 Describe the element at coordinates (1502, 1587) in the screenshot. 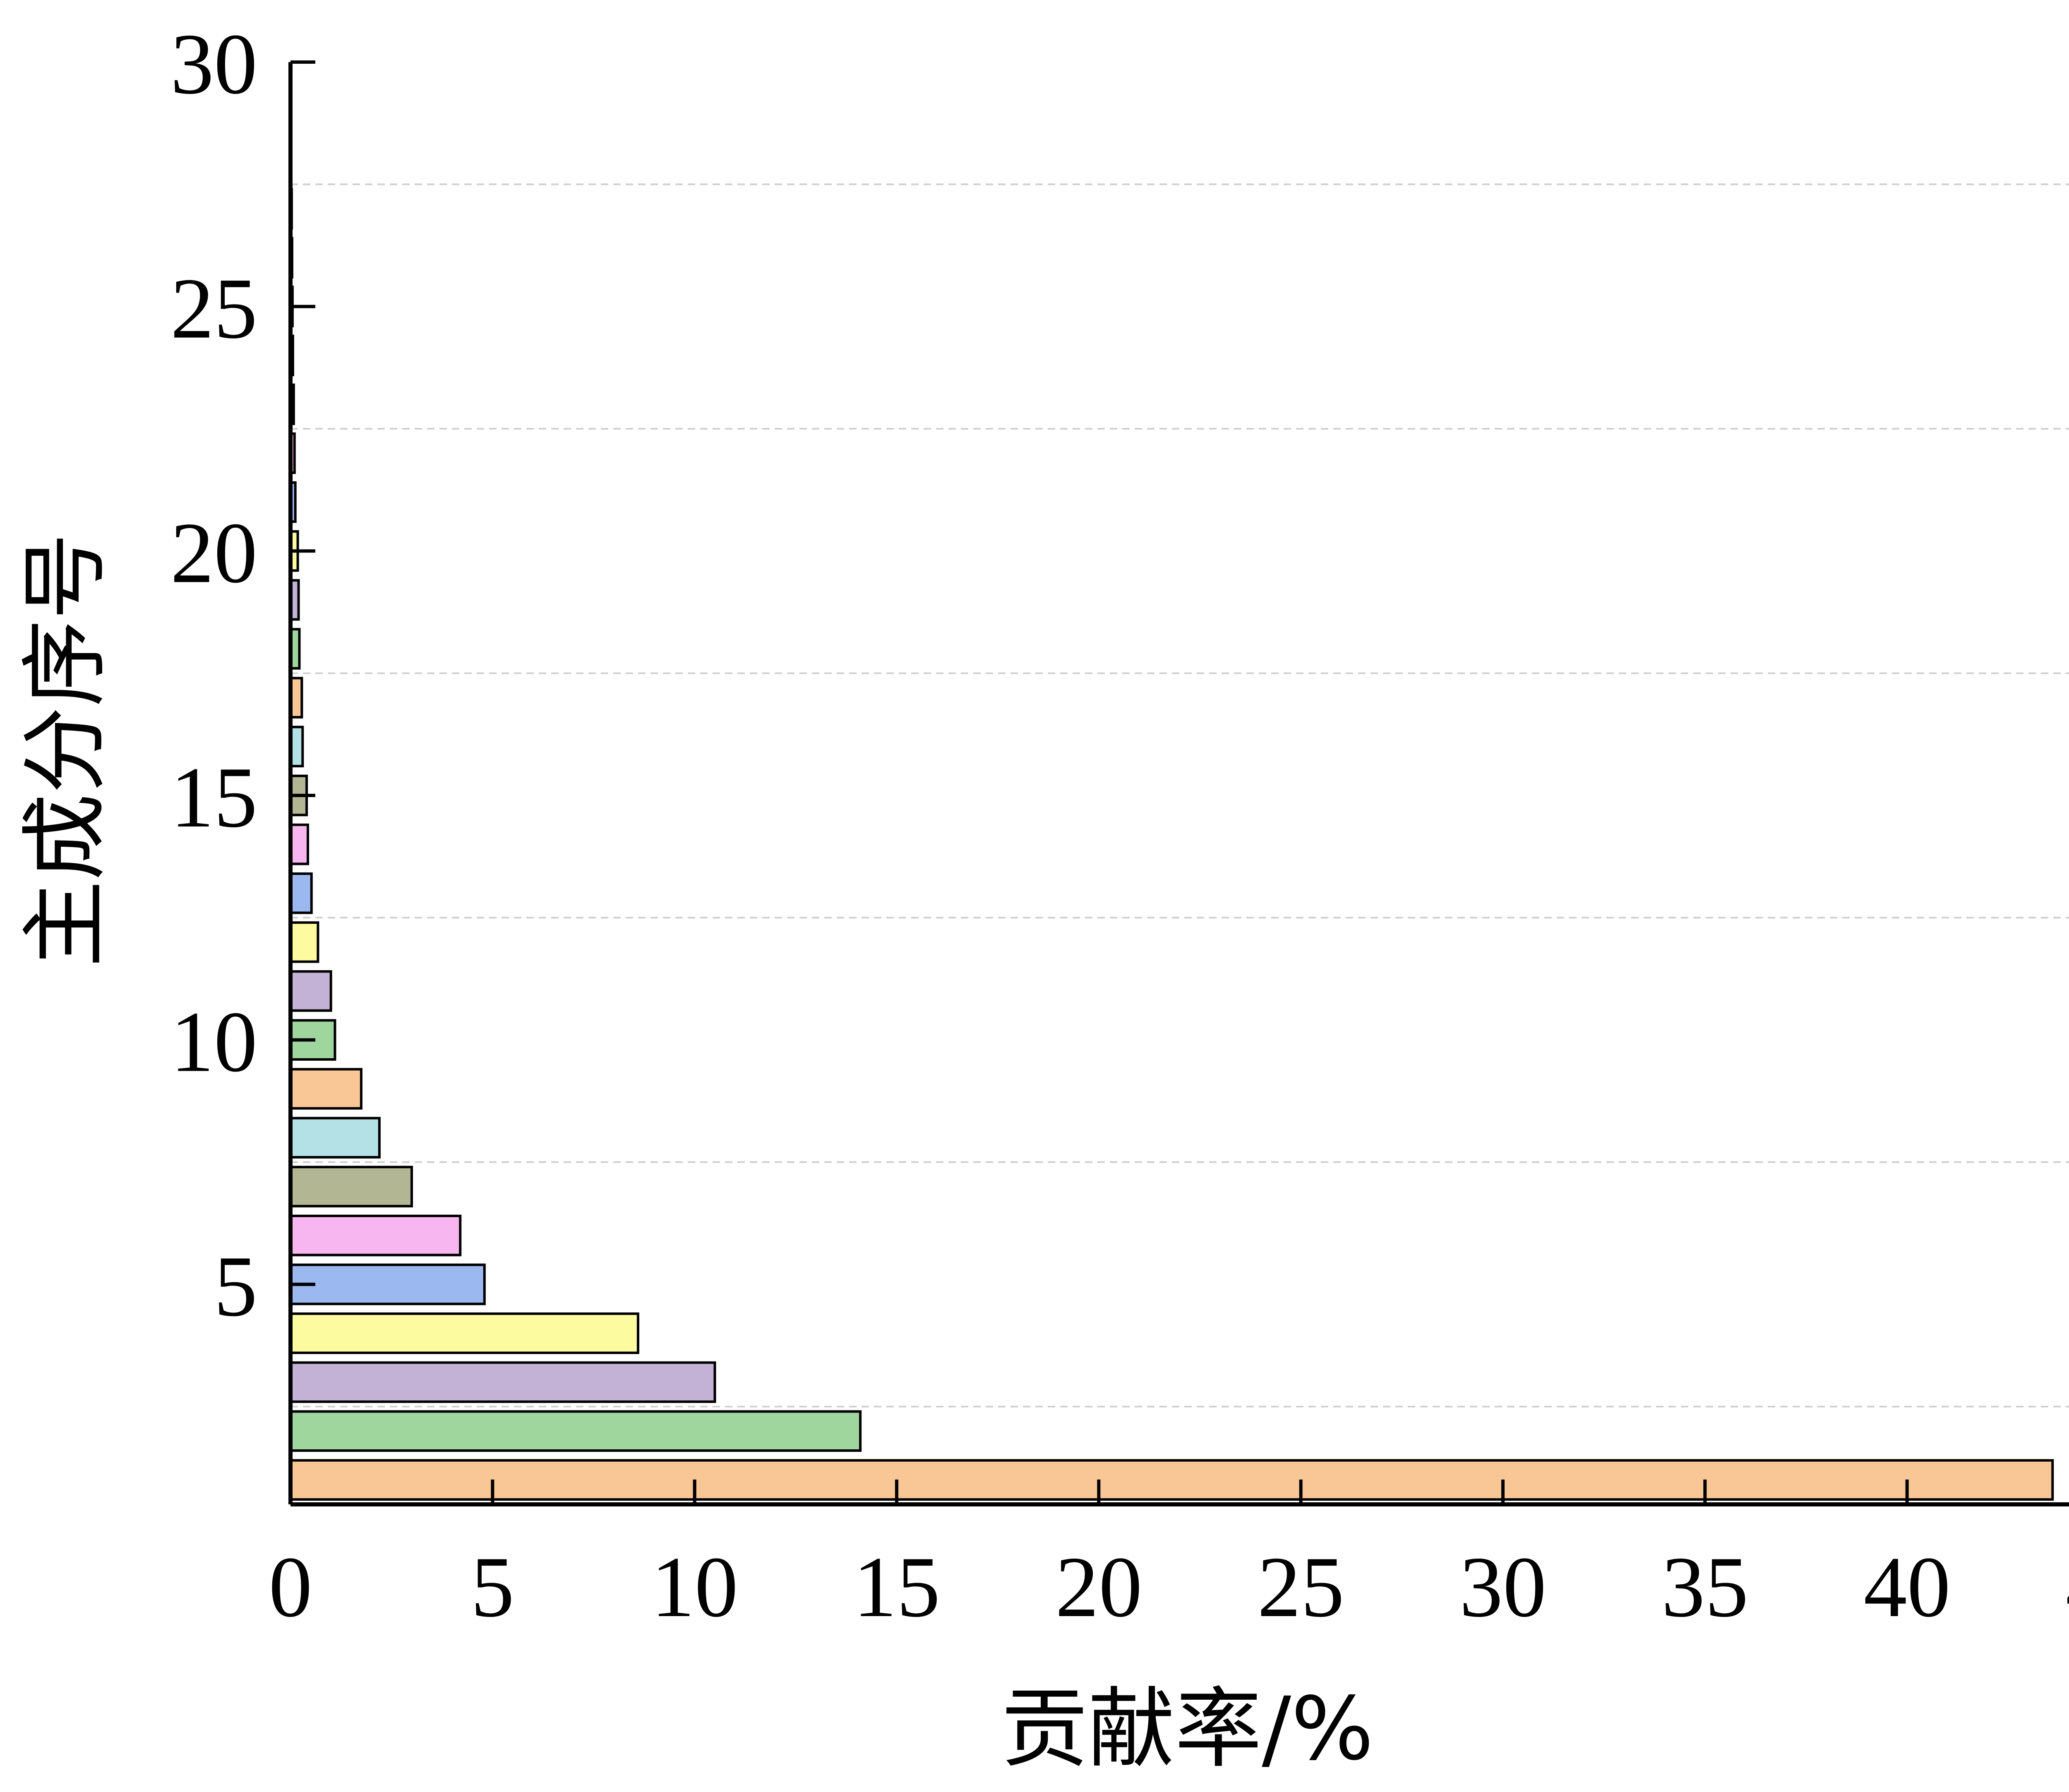

I see `x-tick-label: 30` at that location.